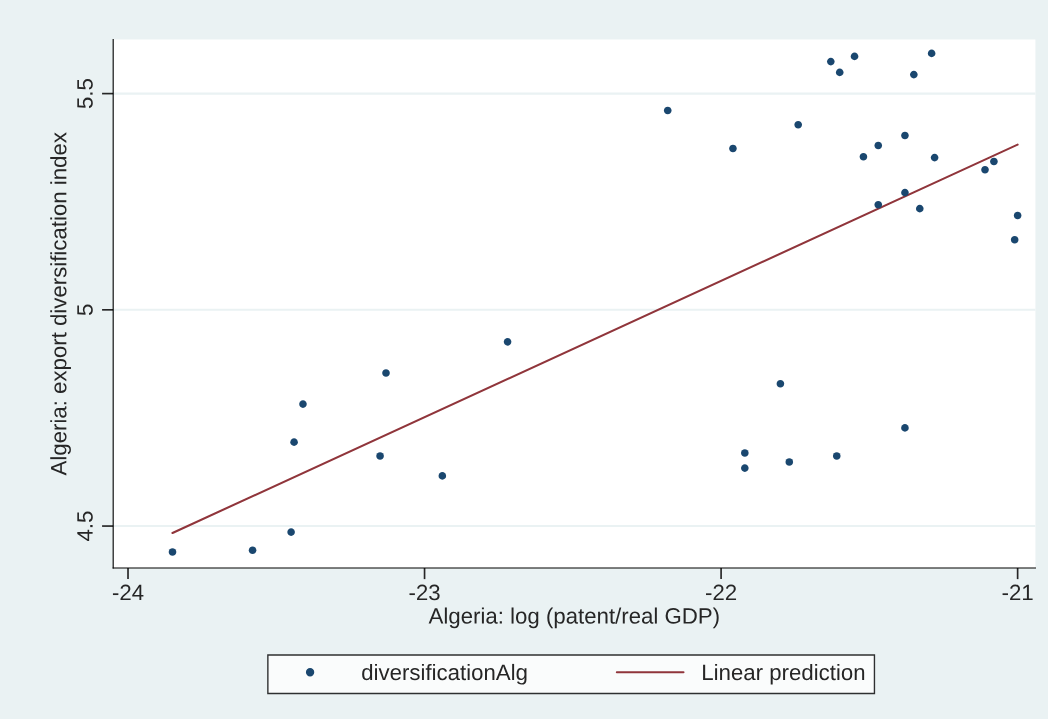 The image size is (1048, 719). Describe the element at coordinates (85, 526) in the screenshot. I see `y-tick-label: 4.5` at that location.